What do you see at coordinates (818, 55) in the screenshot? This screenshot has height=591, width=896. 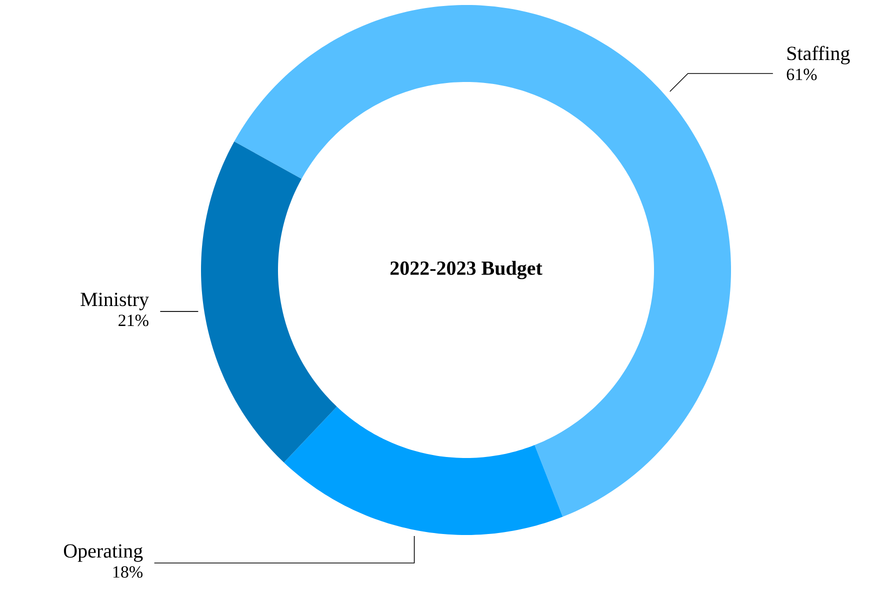 I see `slice-label: Staffing` at bounding box center [818, 55].